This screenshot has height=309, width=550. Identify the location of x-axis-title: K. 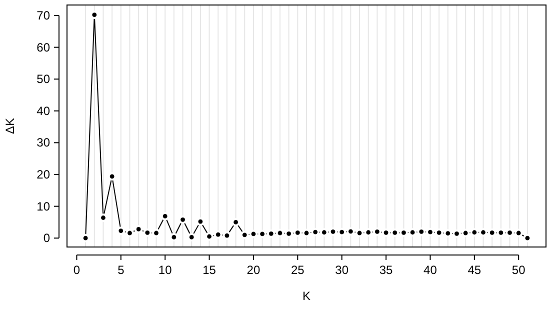
(306, 296).